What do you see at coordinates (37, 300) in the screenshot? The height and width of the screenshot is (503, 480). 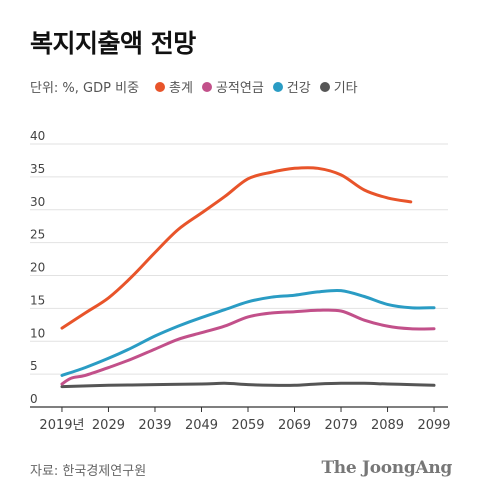 I see `y-tick-label-15: 15` at bounding box center [37, 300].